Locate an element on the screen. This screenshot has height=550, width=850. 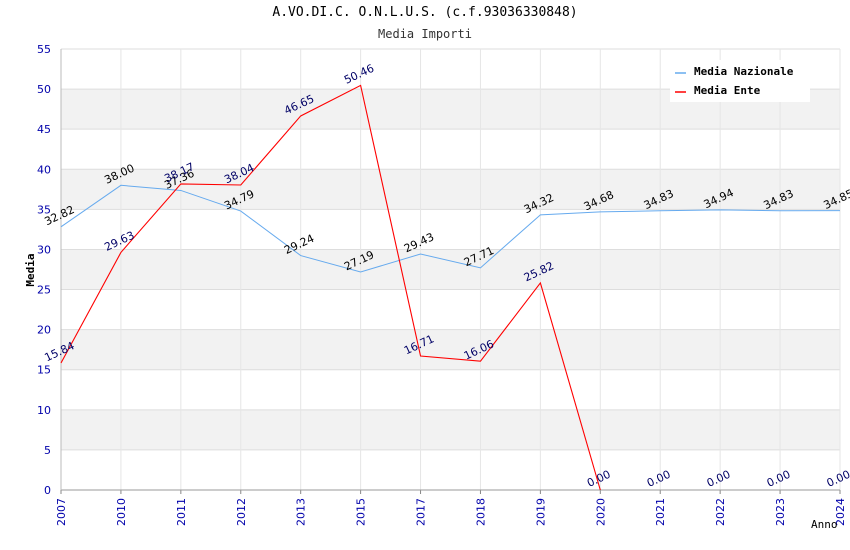
x-tick-label: 2017 is located at coordinates (421, 512).